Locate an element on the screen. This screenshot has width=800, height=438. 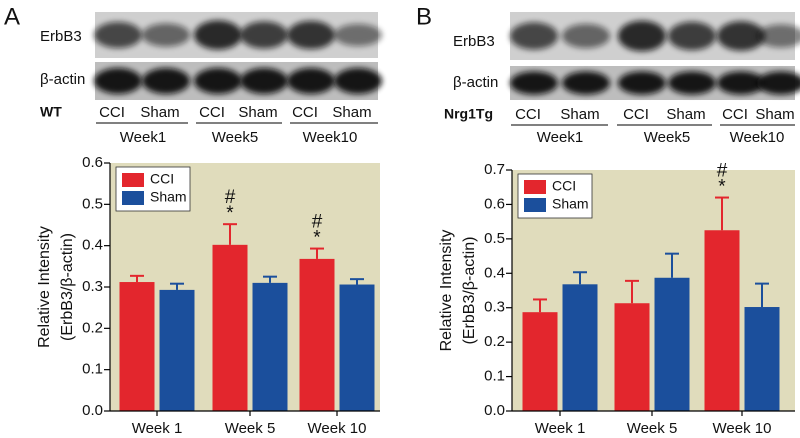
y-tick-label: 0.7 is located at coordinates (494, 169).